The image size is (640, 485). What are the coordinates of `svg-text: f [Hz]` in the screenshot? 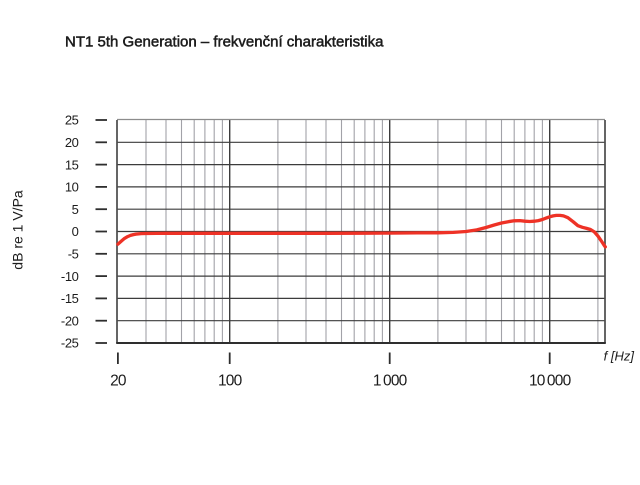 It's located at (619, 356).